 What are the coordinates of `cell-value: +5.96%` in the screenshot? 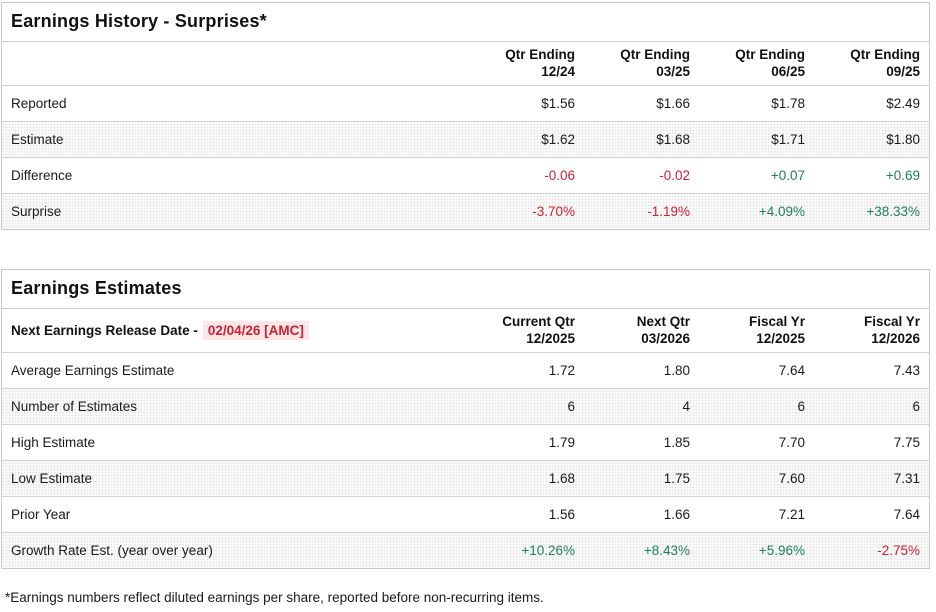 It's located at (781, 550).